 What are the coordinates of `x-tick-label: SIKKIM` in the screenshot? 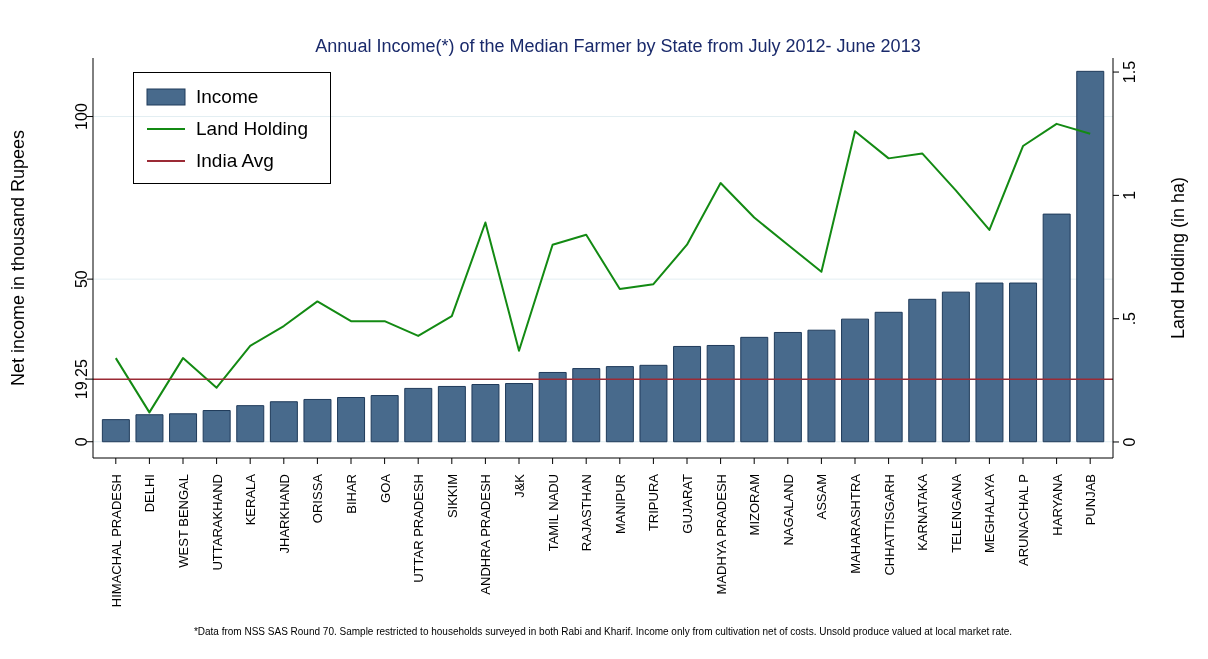 It's located at (452, 496).